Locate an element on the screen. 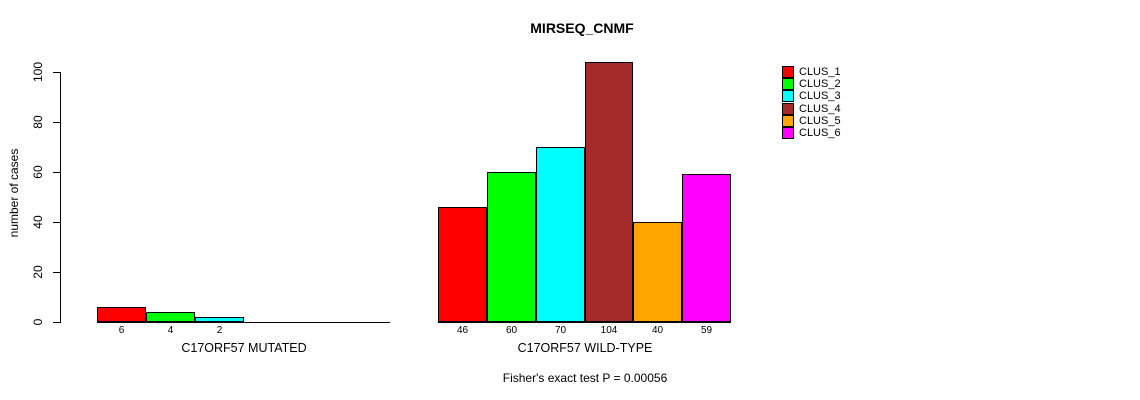  legend-label: CLUS_4 is located at coordinates (820, 108).